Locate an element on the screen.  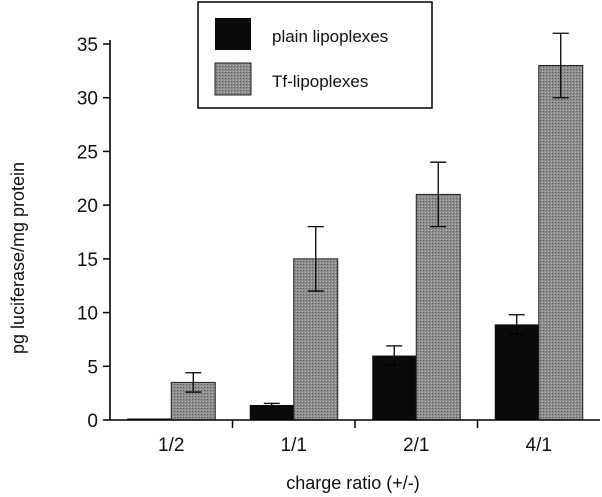
legend-swatch-plain-lipoplexes is located at coordinates (233, 34).